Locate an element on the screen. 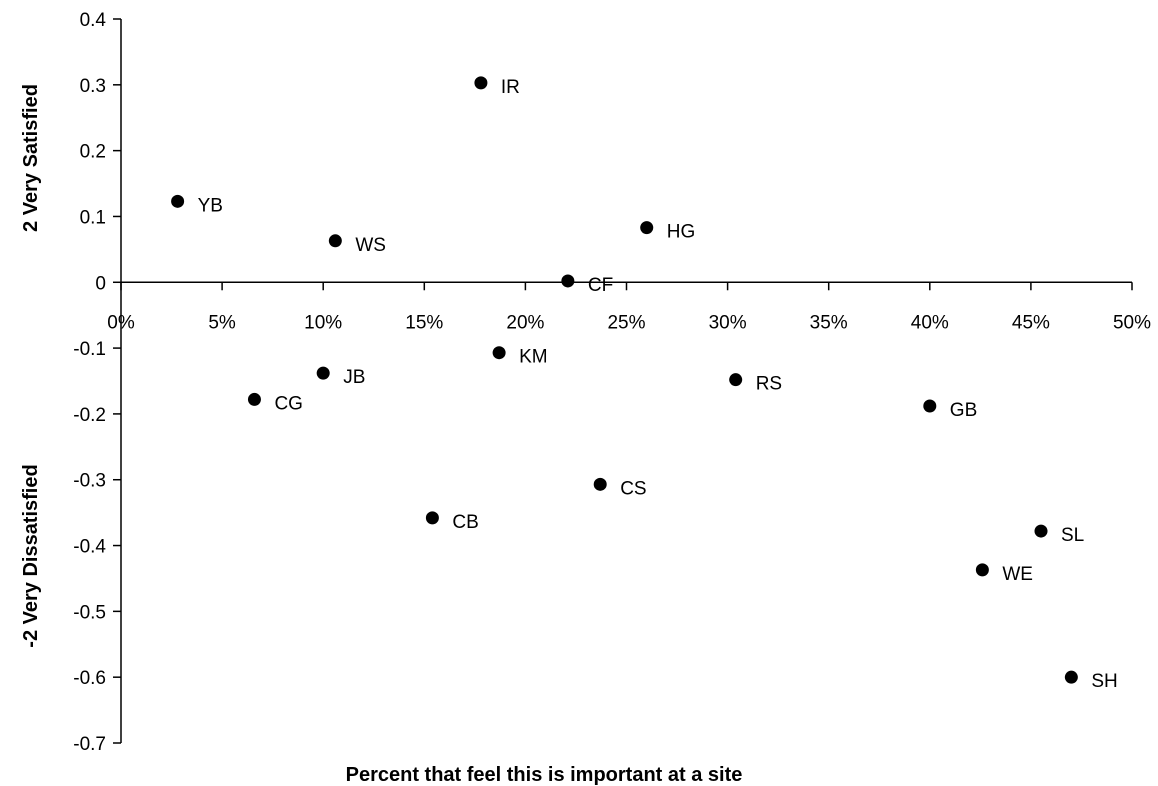 Image resolution: width=1158 pixels, height=786 pixels. data-point-rs is located at coordinates (736, 380).